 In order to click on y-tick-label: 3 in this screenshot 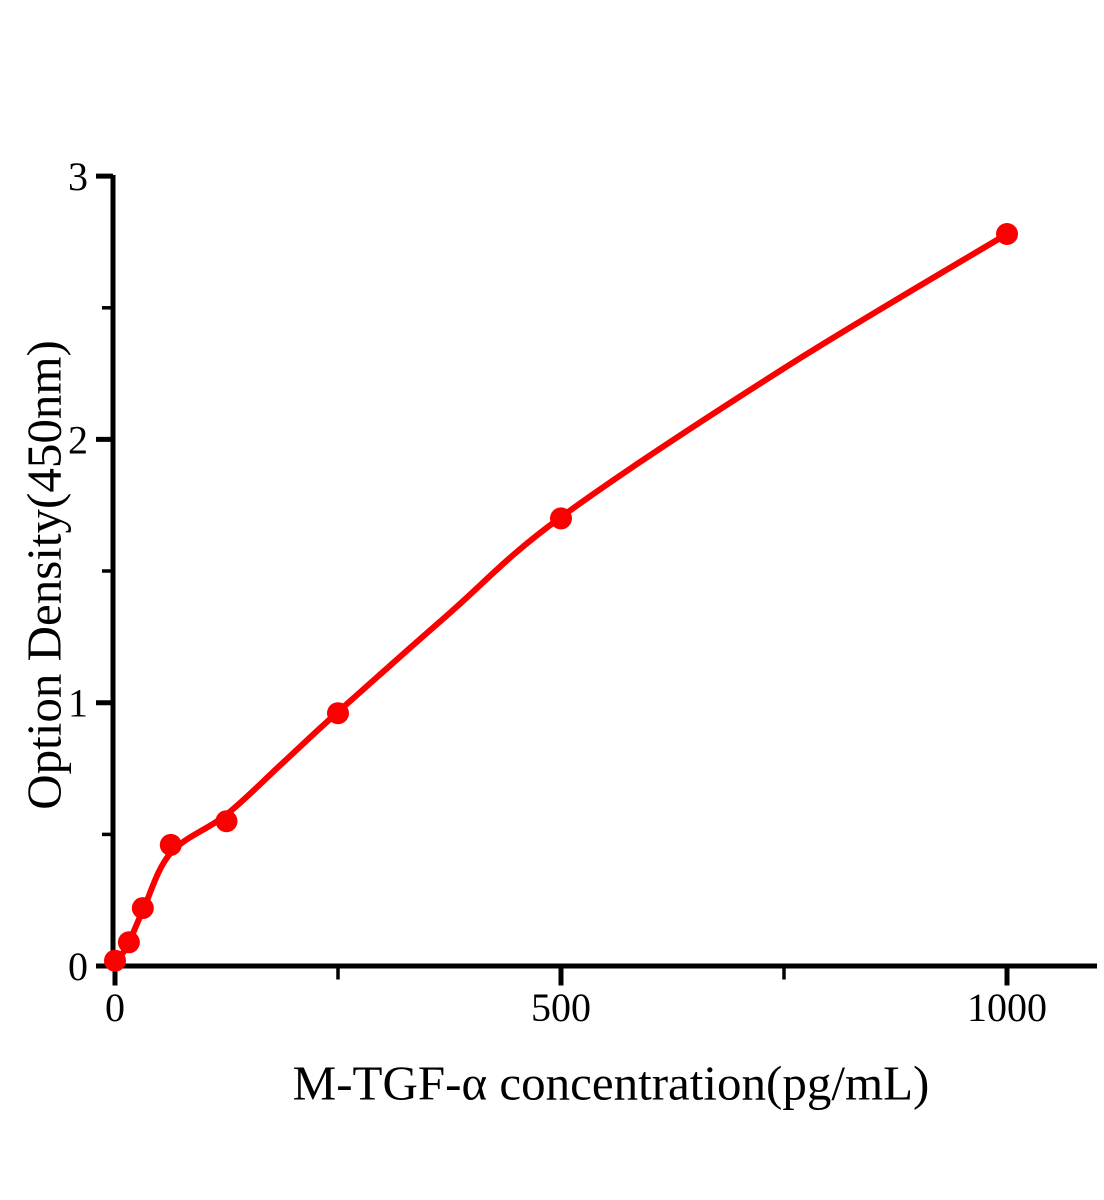, I will do `click(78, 176)`.